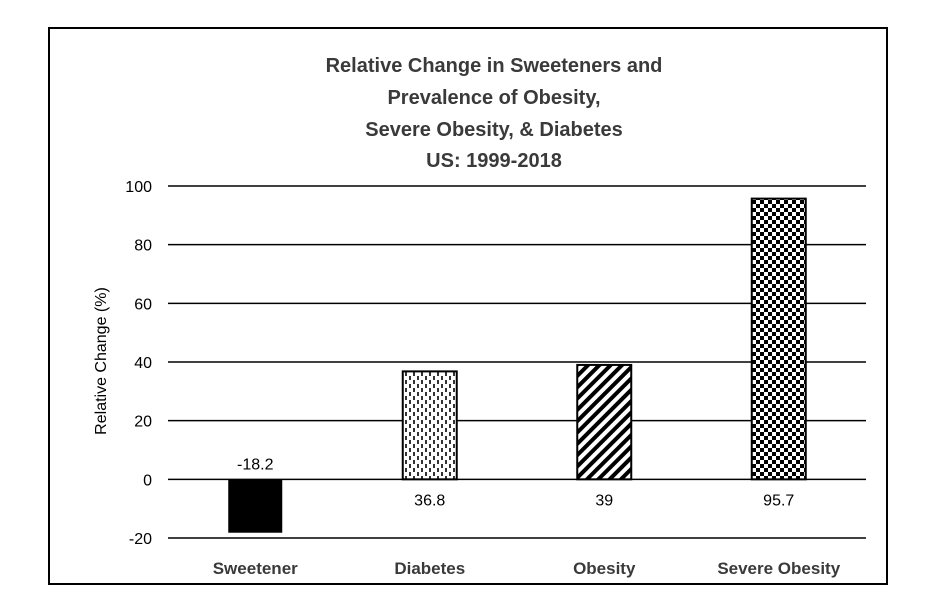 Image resolution: width=928 pixels, height=600 pixels. Describe the element at coordinates (143, 304) in the screenshot. I see `y-tick-label-4: 60` at that location.